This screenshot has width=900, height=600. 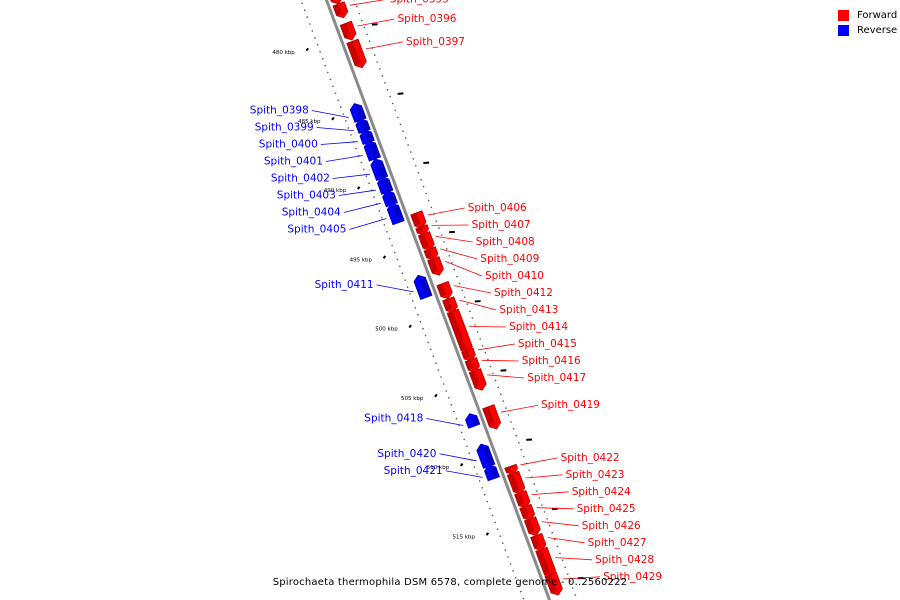 What do you see at coordinates (590, 458) in the screenshot?
I see `gene-label: Spith_0422` at bounding box center [590, 458].